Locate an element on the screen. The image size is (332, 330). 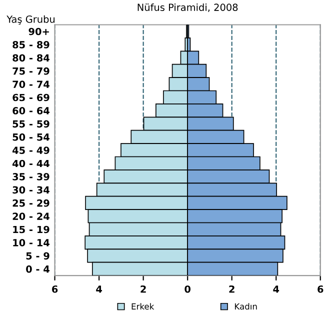
y-tick-label: 35 - 39 is located at coordinates (31, 176).